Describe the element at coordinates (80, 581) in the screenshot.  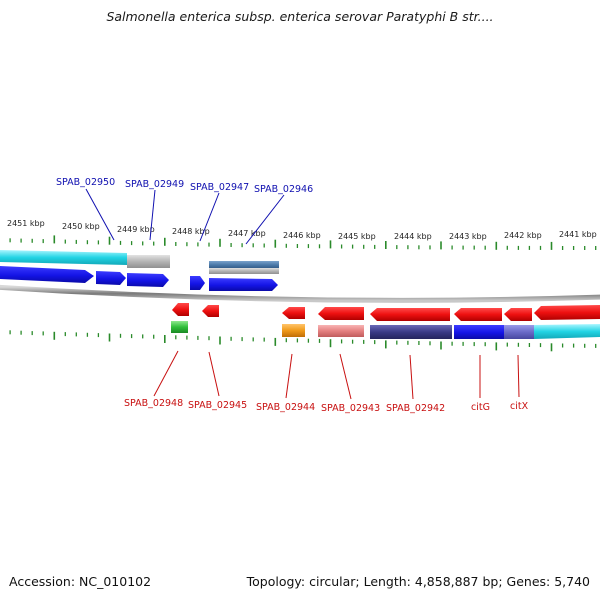
I see `accession-text: Accession: NC_010102` at that location.